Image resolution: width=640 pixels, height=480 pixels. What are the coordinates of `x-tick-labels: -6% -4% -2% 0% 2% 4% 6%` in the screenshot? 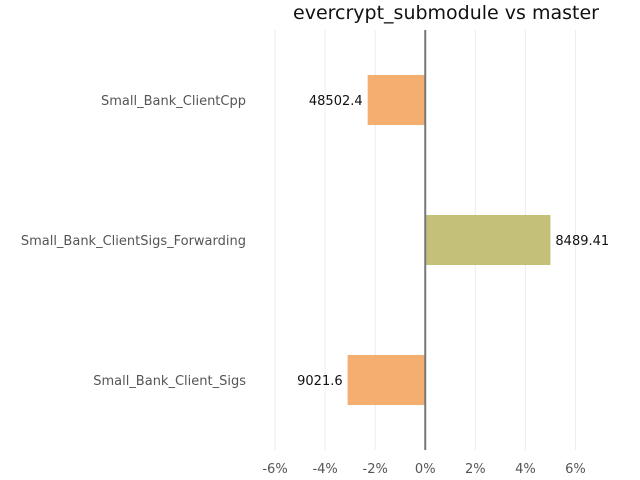 It's located at (423, 469).